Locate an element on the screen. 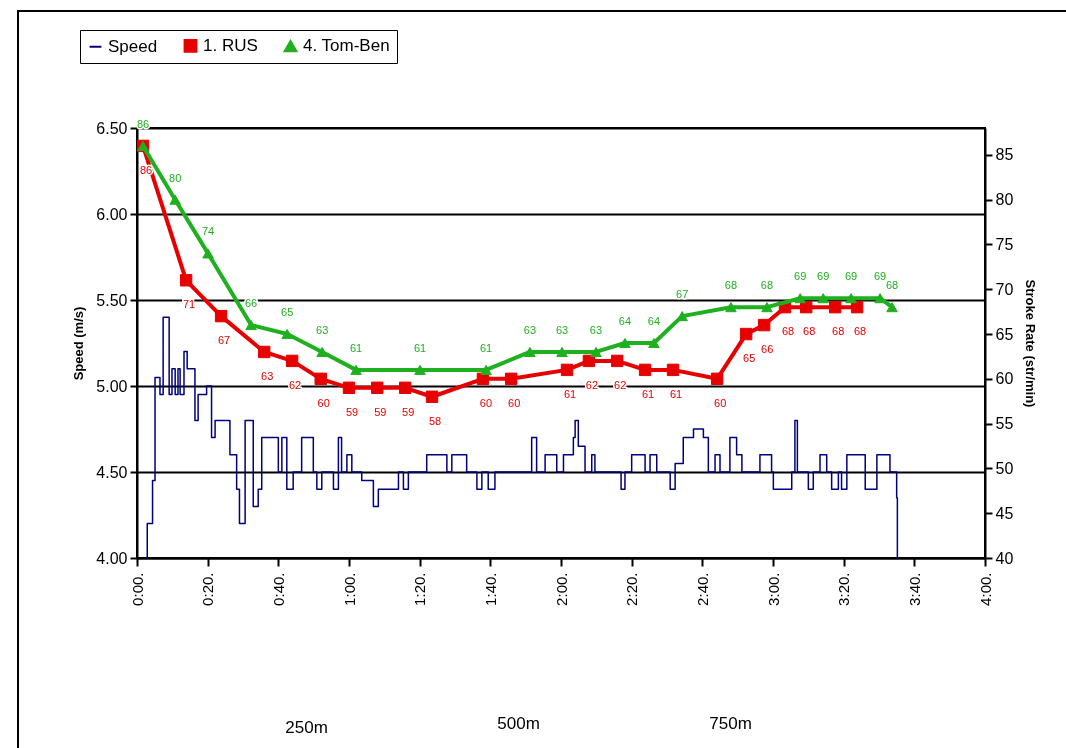  data-label: 86 is located at coordinates (143, 123).